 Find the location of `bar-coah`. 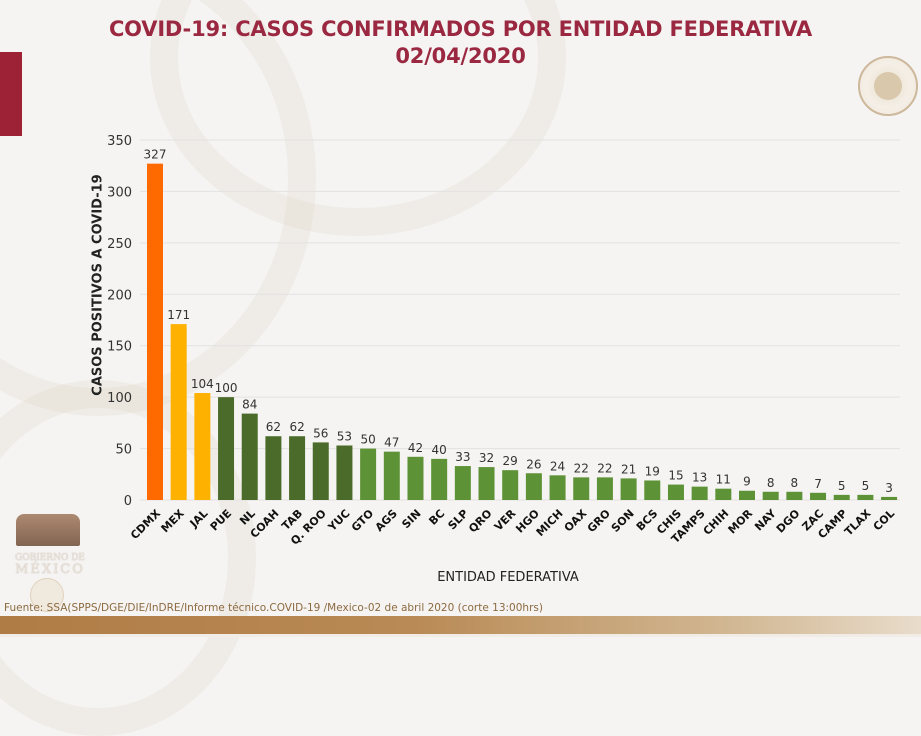

bar-coah is located at coordinates (273, 468).